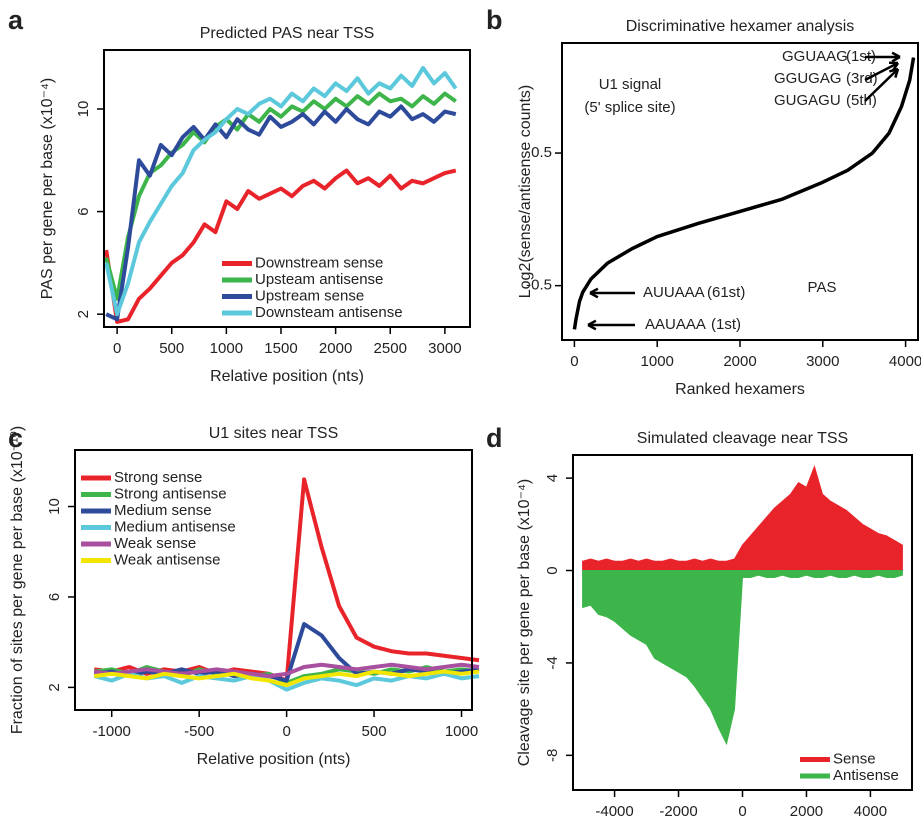 The height and width of the screenshot is (825, 921). What do you see at coordinates (552, 755) in the screenshot?
I see `y-tick-label: -8` at bounding box center [552, 755].